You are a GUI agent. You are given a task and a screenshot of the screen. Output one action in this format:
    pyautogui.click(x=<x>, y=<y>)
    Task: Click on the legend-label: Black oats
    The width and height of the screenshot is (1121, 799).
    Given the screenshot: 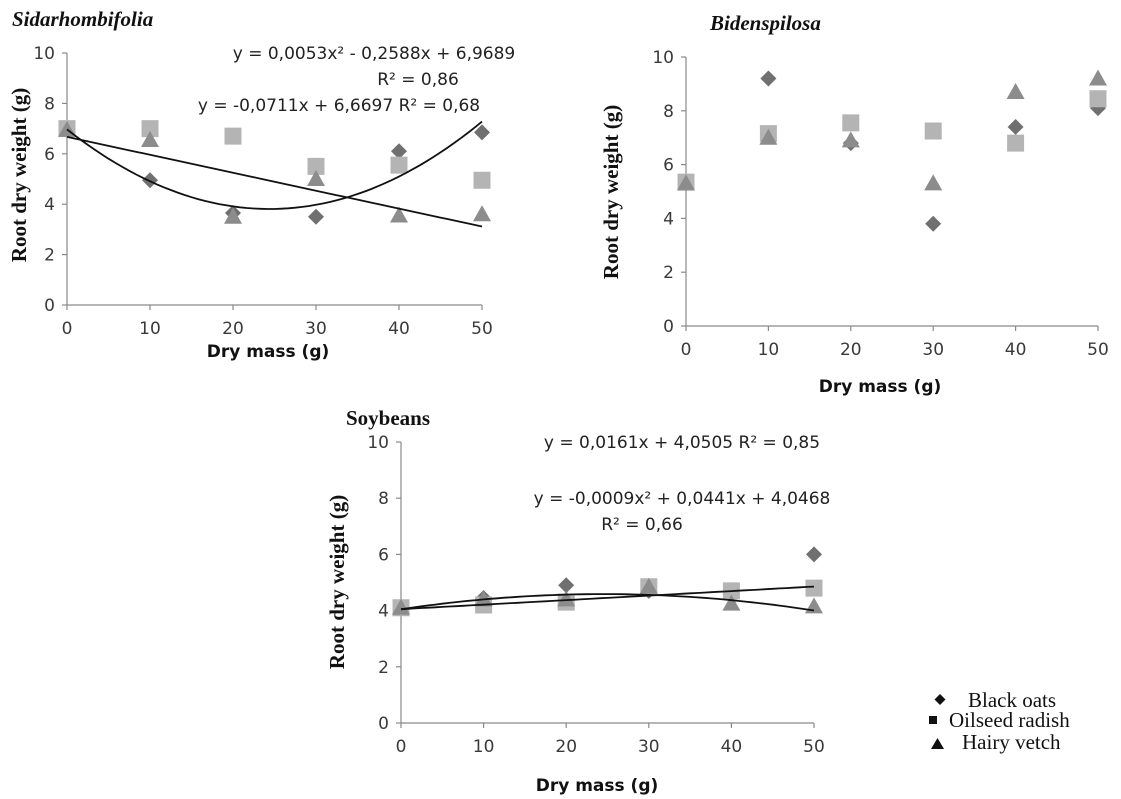 What is the action you would take?
    pyautogui.click(x=1012, y=700)
    